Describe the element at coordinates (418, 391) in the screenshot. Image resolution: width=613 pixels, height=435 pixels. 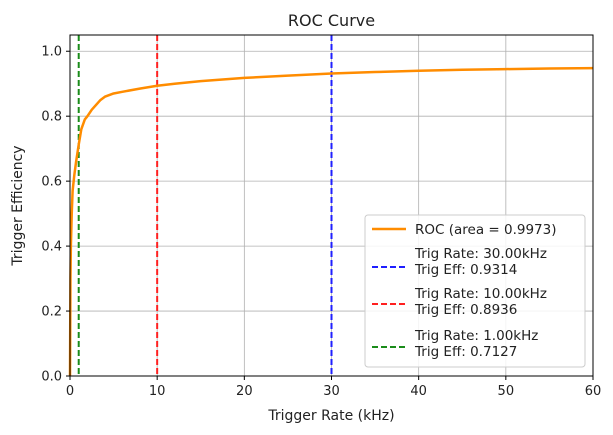
I see `x-tick-label: 40` at that location.